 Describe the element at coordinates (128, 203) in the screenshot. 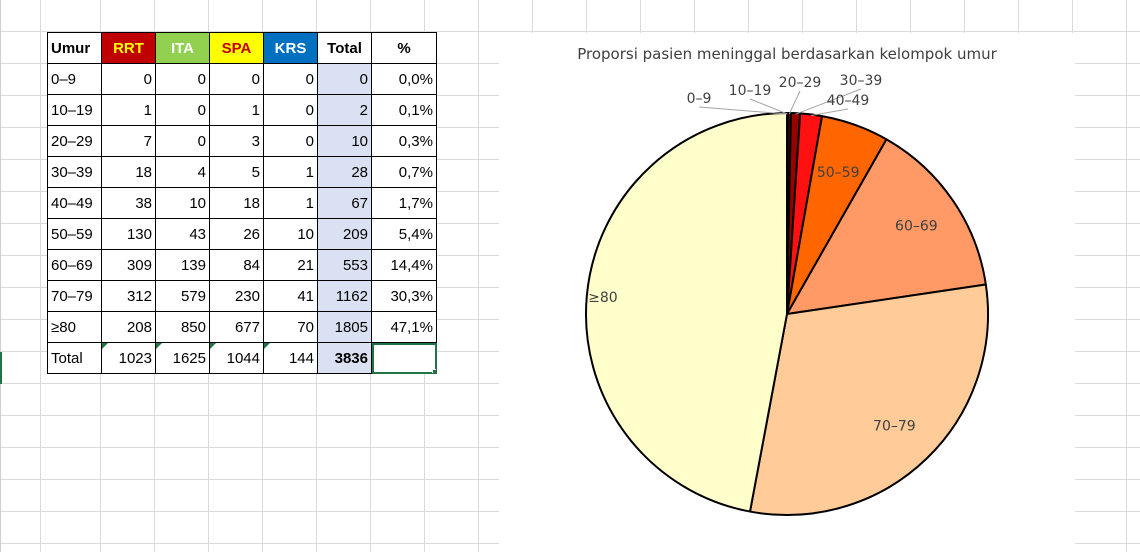

I see `table-cell: 38` at that location.